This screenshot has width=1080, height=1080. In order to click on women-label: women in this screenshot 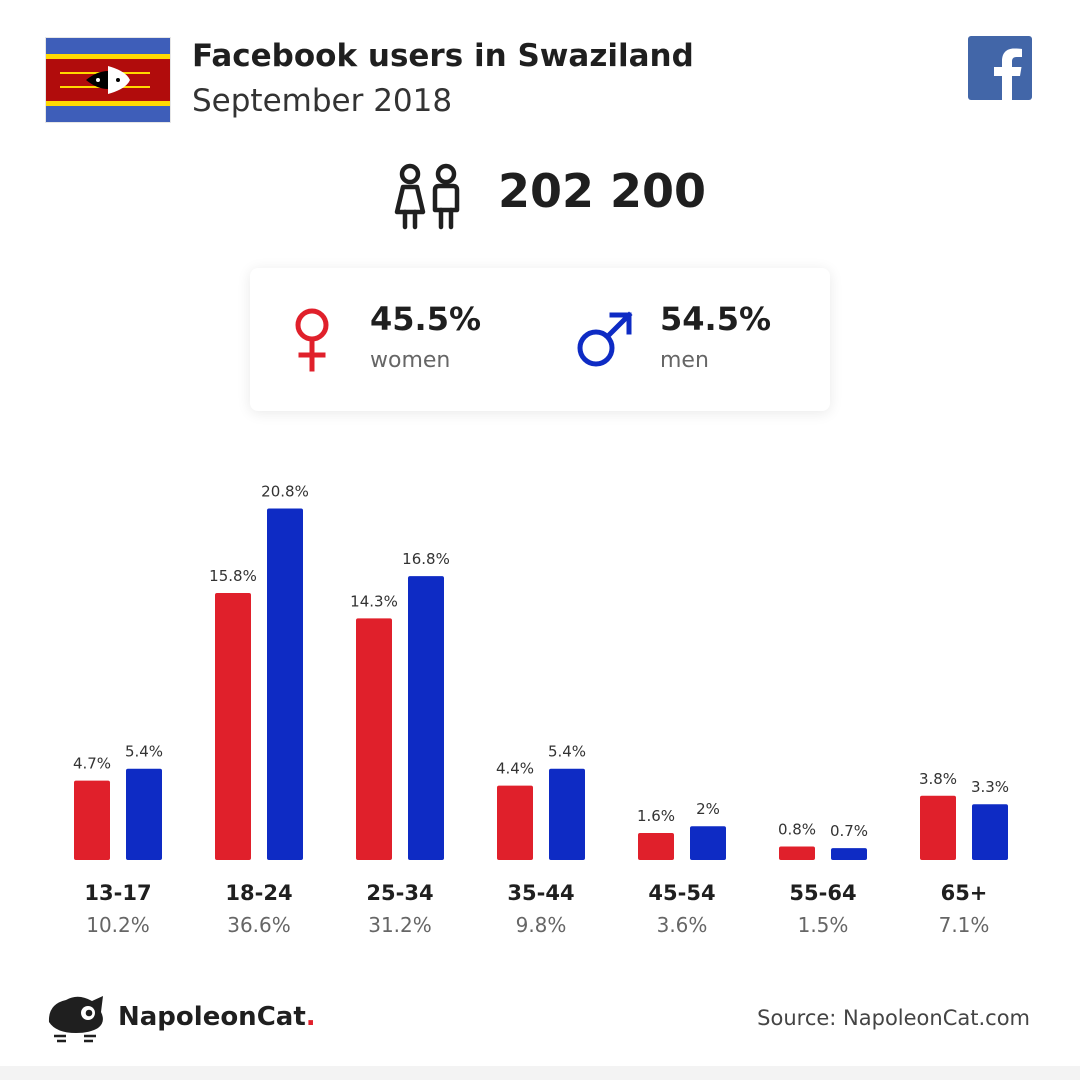, I will do `click(410, 360)`.